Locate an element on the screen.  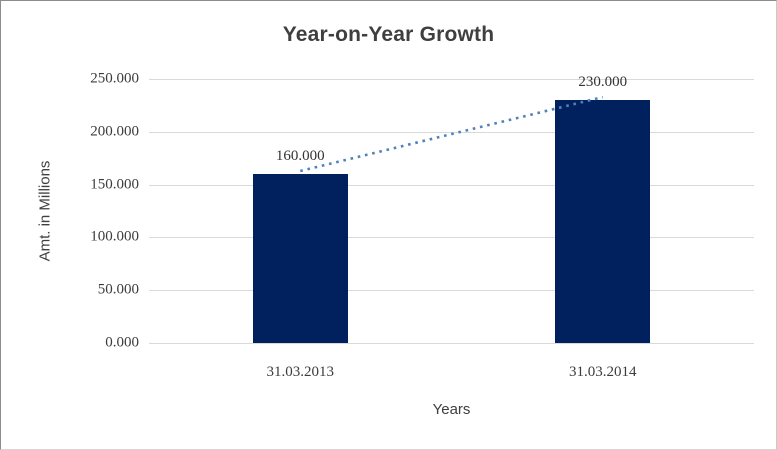
bar-value-label: 160.000 is located at coordinates (300, 156).